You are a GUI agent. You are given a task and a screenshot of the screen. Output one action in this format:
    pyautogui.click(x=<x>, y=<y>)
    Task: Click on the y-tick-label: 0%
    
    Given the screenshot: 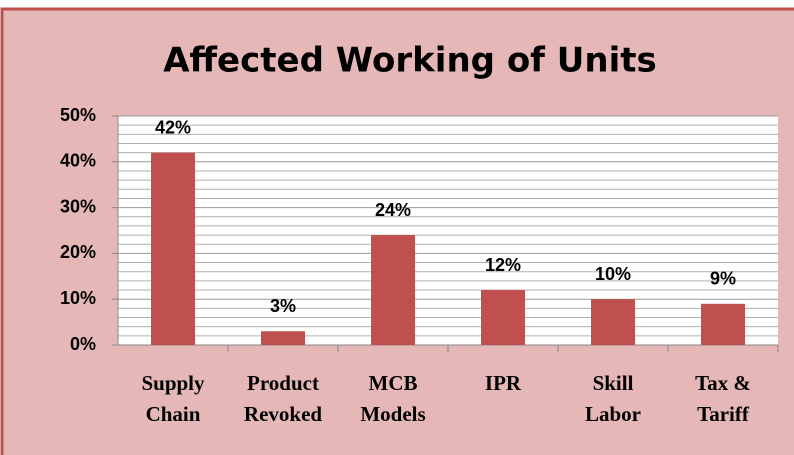 What is the action you would take?
    pyautogui.click(x=83, y=344)
    